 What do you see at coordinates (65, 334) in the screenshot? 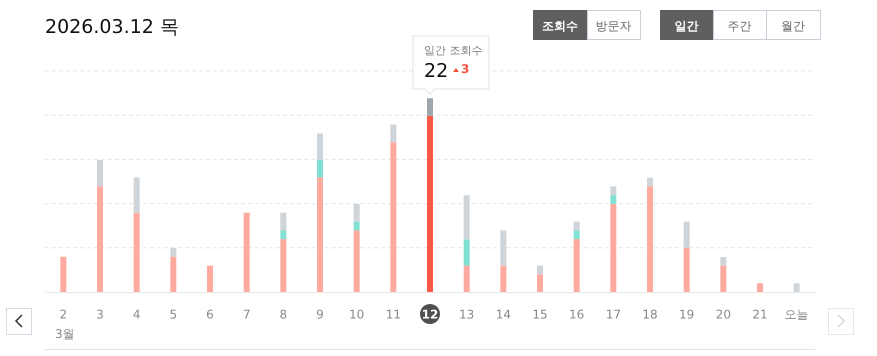
I see `x-axis-title: 3월` at bounding box center [65, 334].